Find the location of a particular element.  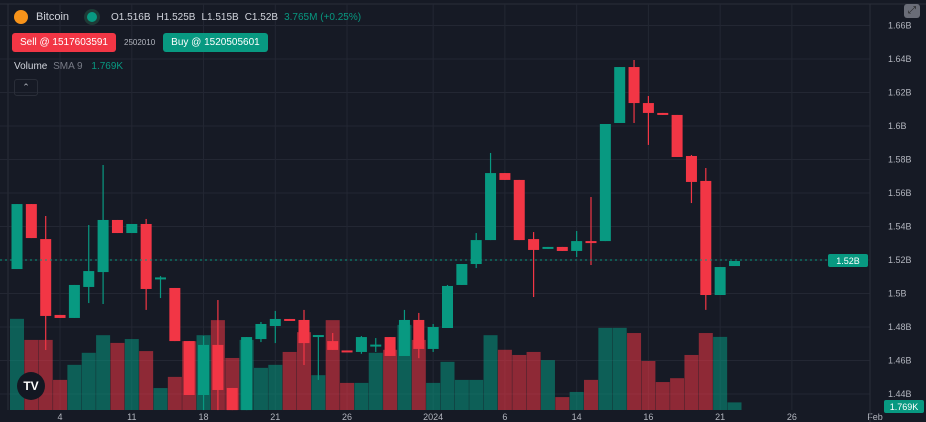

y-tick-label: 1.66B is located at coordinates (900, 26).